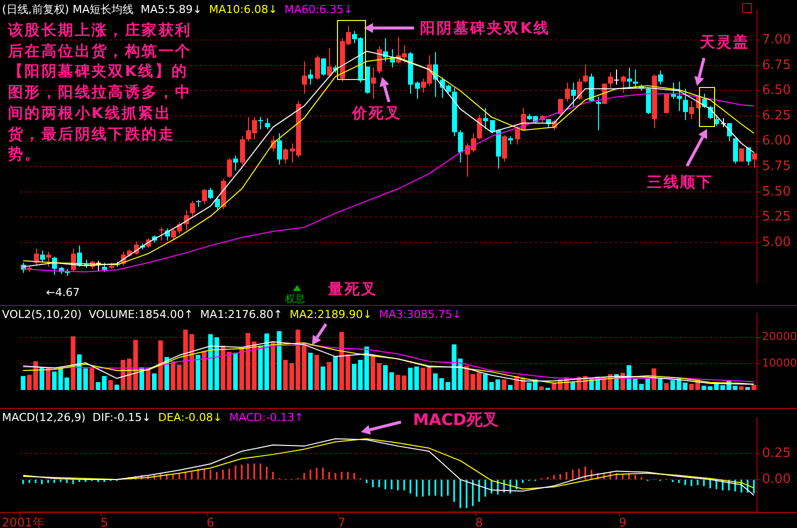 Image resolution: width=797 pixels, height=528 pixels. What do you see at coordinates (776, 479) in the screenshot?
I see `y-tick-label: 0.00` at bounding box center [776, 479].